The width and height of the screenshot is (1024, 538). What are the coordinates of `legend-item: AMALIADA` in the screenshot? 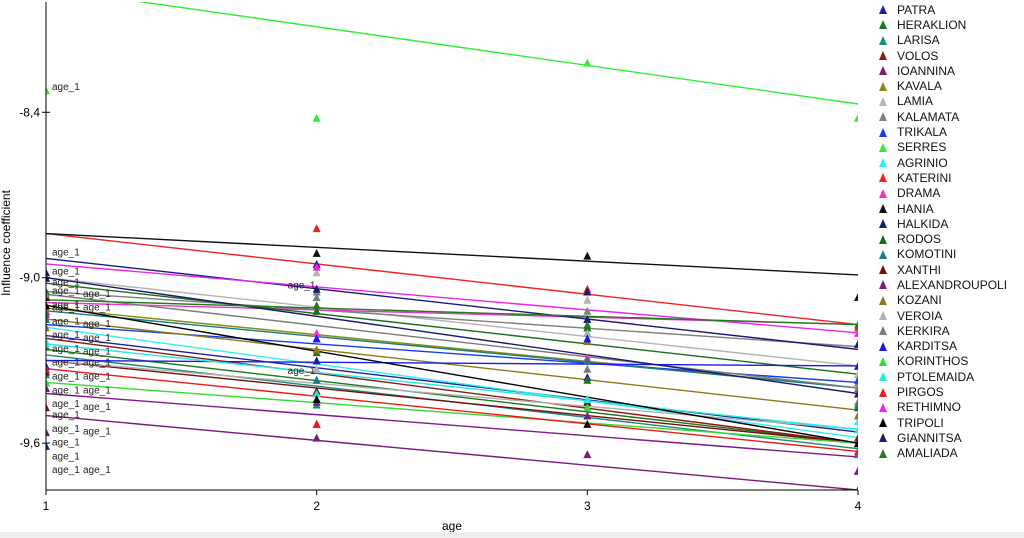 It's located at (947, 453).